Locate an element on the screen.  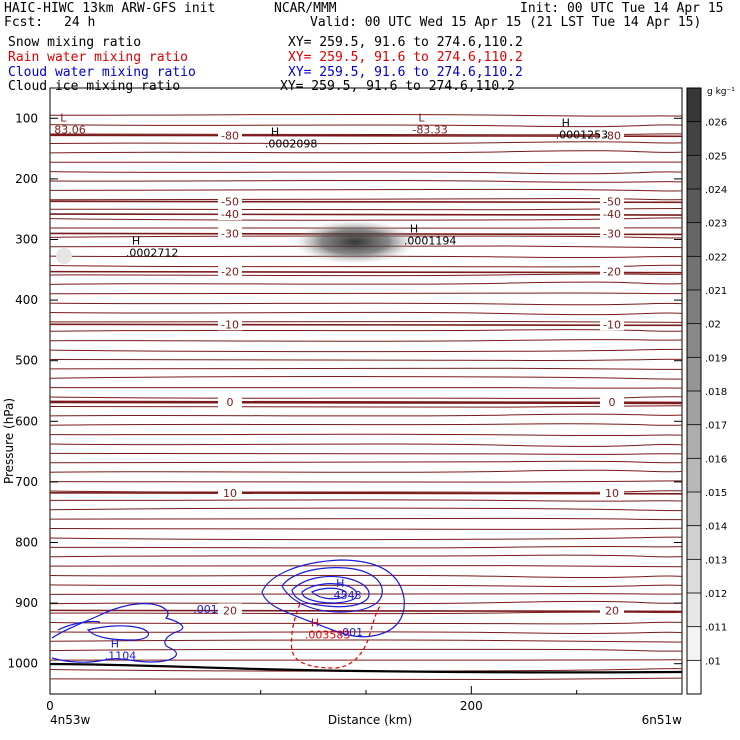
cloud-water-contours is located at coordinates (228, 611).